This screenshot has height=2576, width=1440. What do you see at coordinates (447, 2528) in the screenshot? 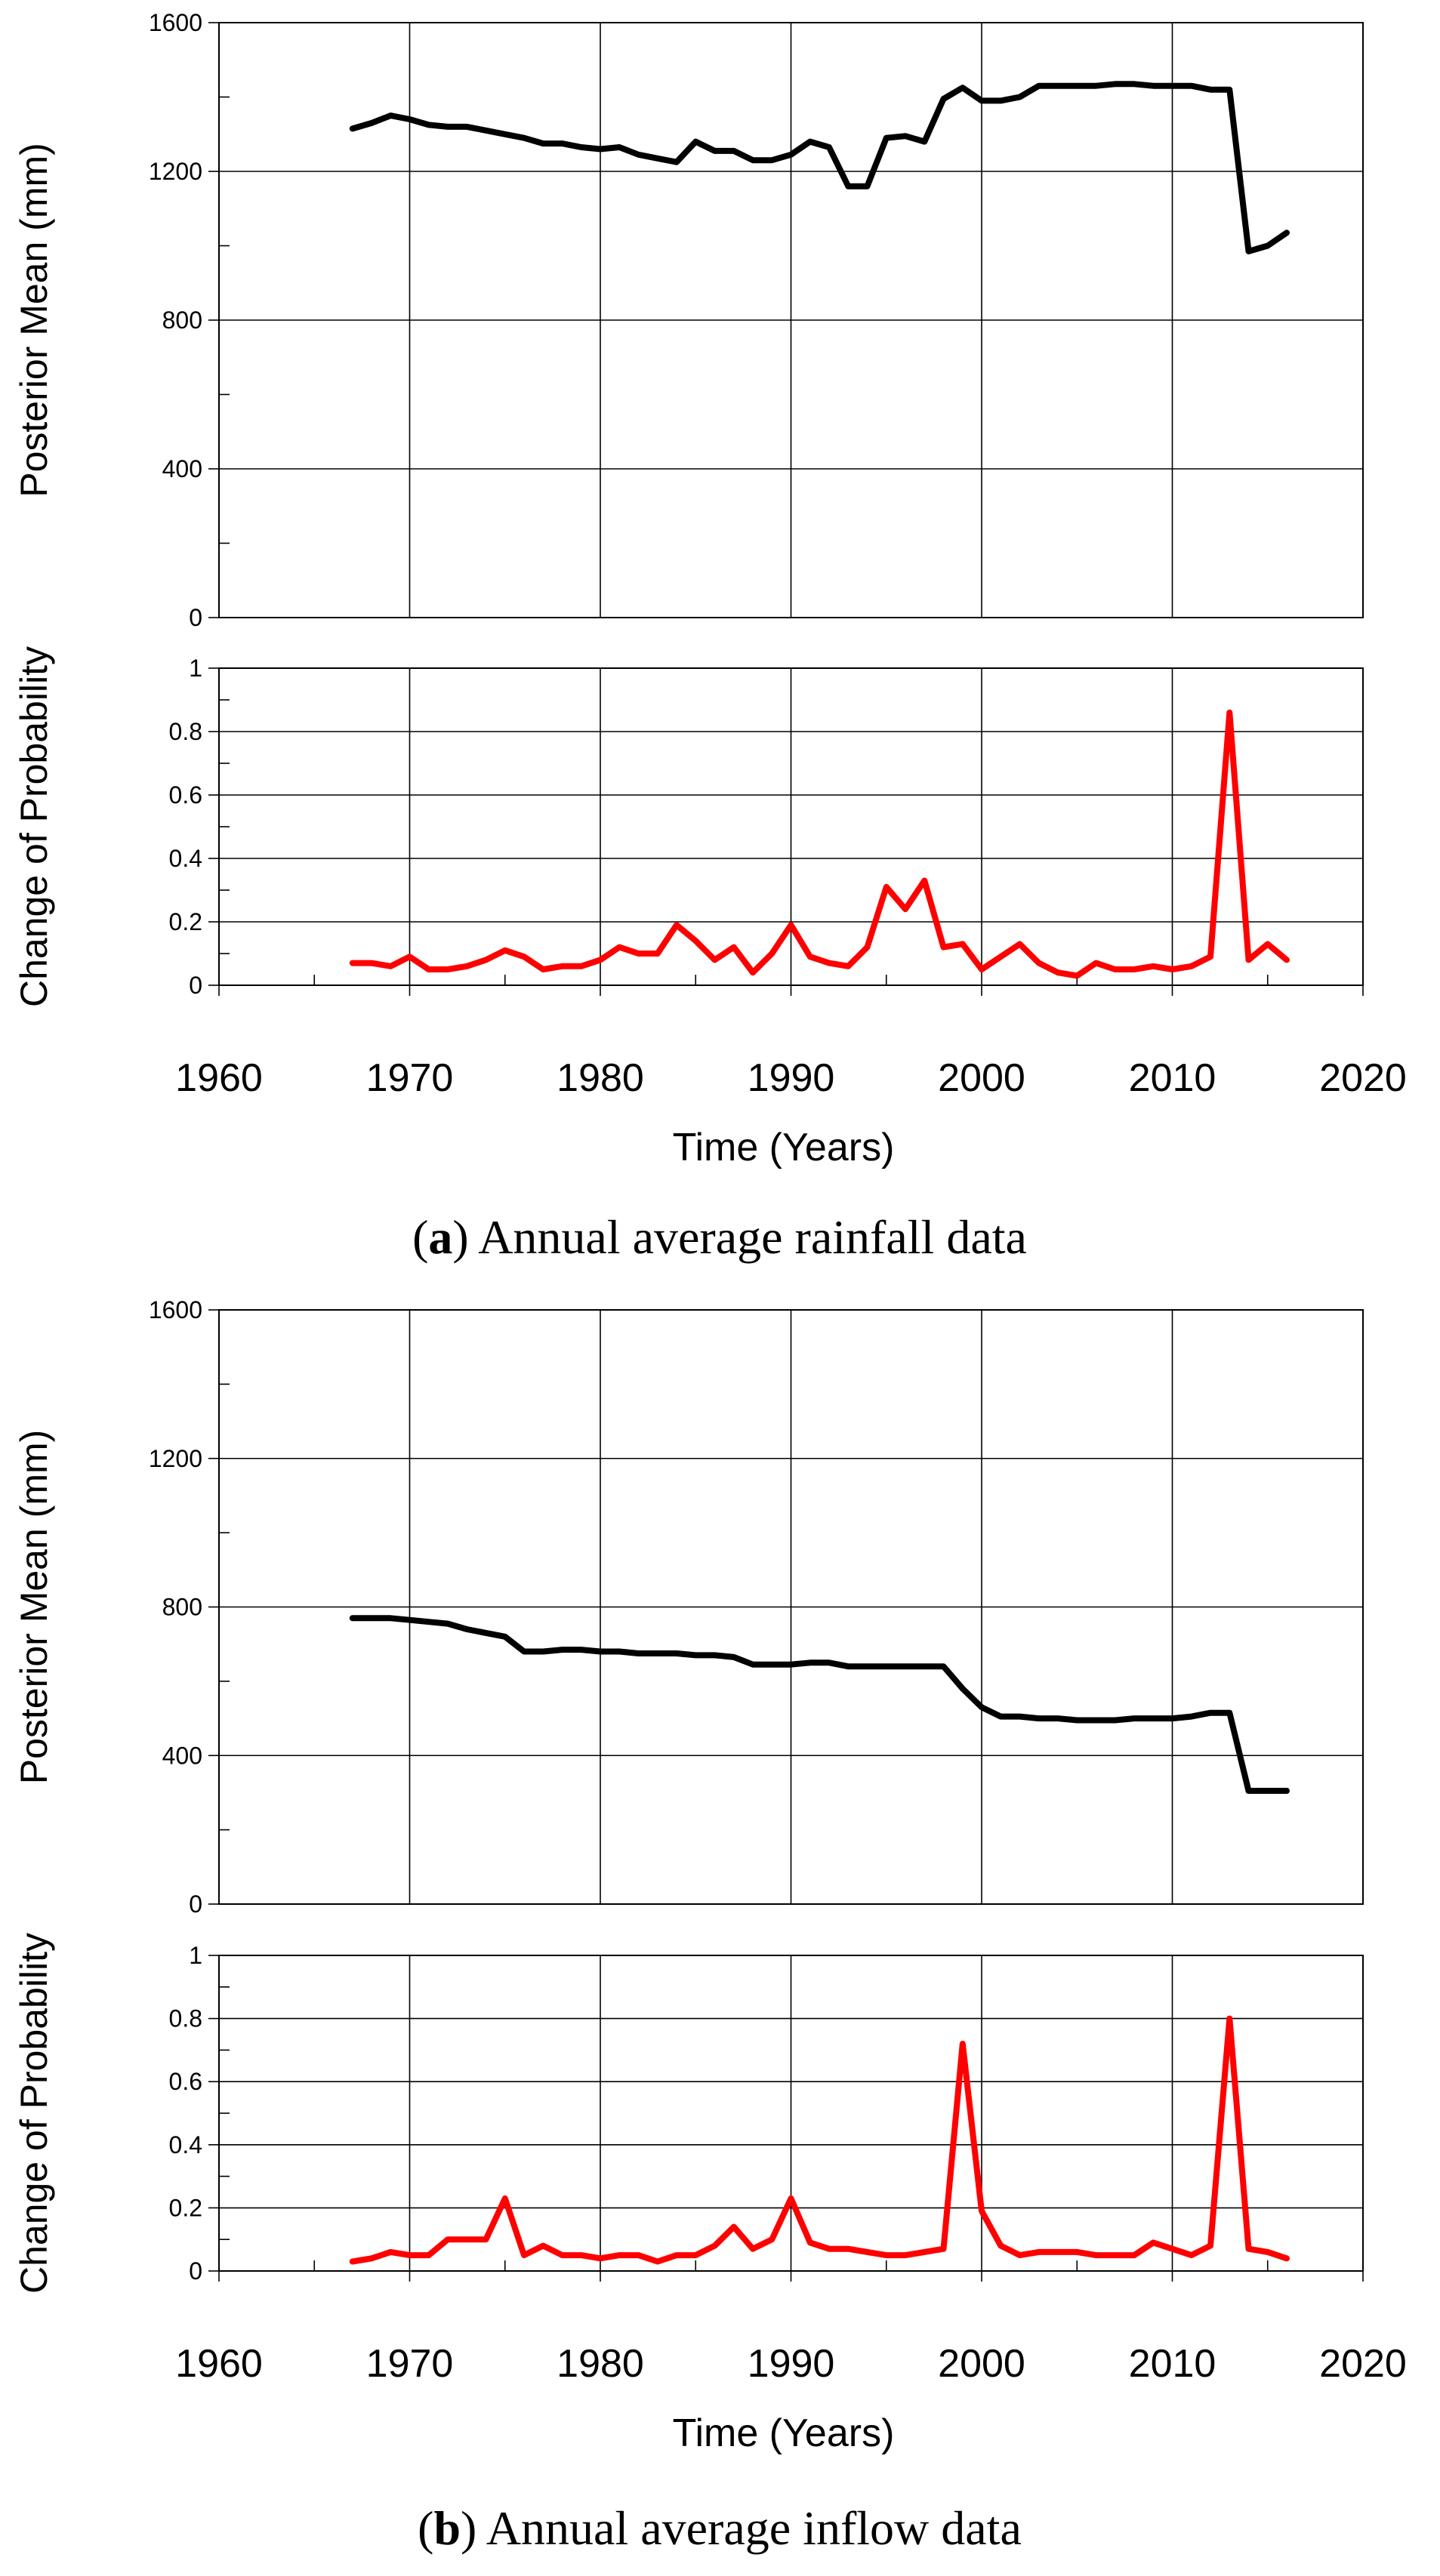
I see `caption-letter: b` at bounding box center [447, 2528].